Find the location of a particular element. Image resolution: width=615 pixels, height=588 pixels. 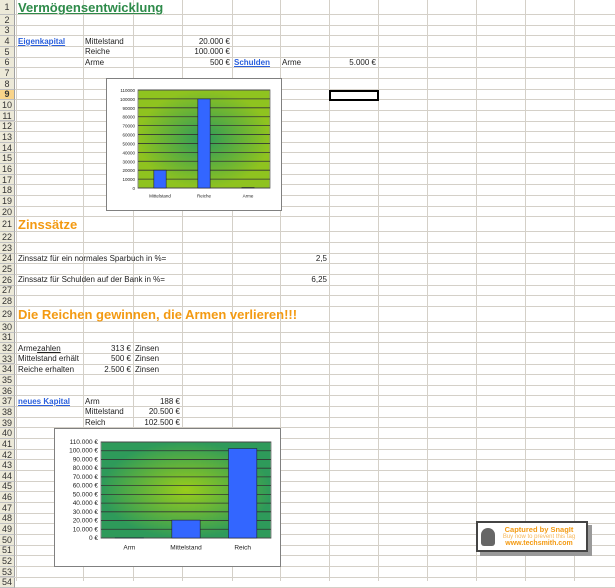

row-header: 16 is located at coordinates (7, 169).